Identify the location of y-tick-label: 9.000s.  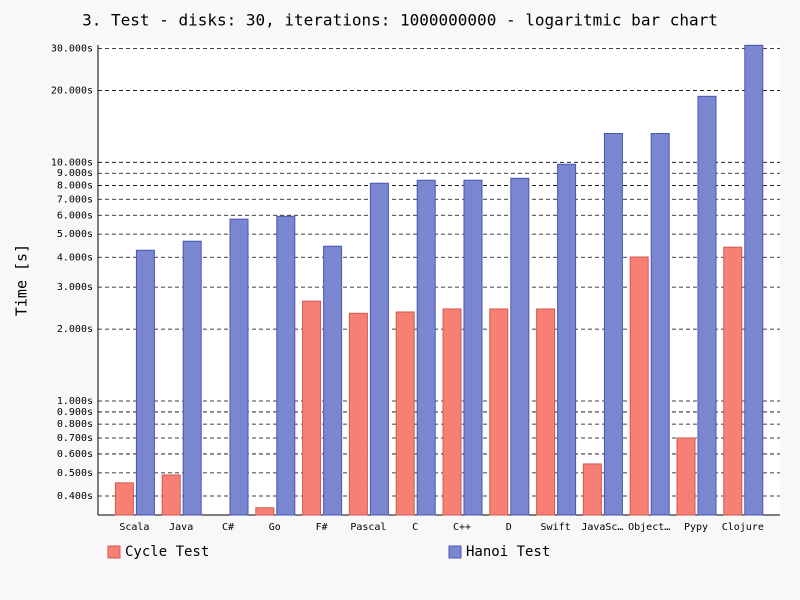
(75, 173).